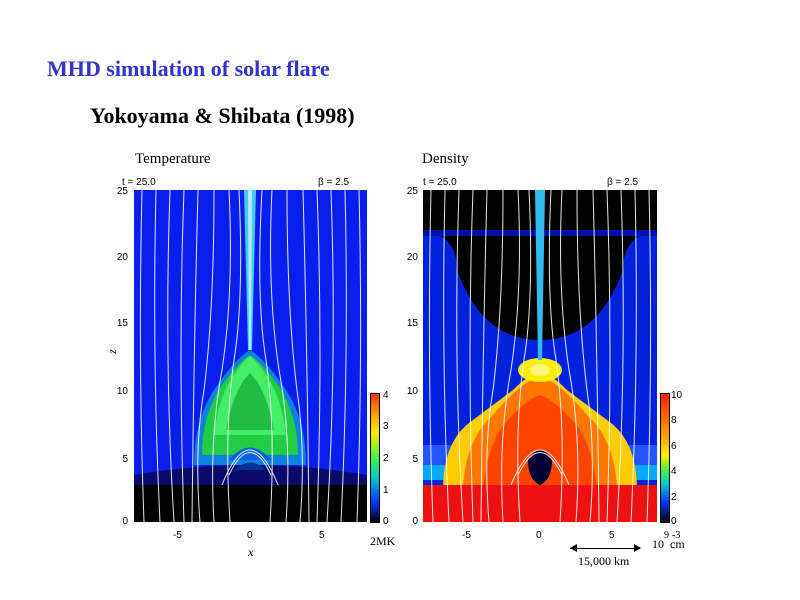 The image size is (800, 600). I want to click on scale-bar-right-arrow, so click(637, 548).